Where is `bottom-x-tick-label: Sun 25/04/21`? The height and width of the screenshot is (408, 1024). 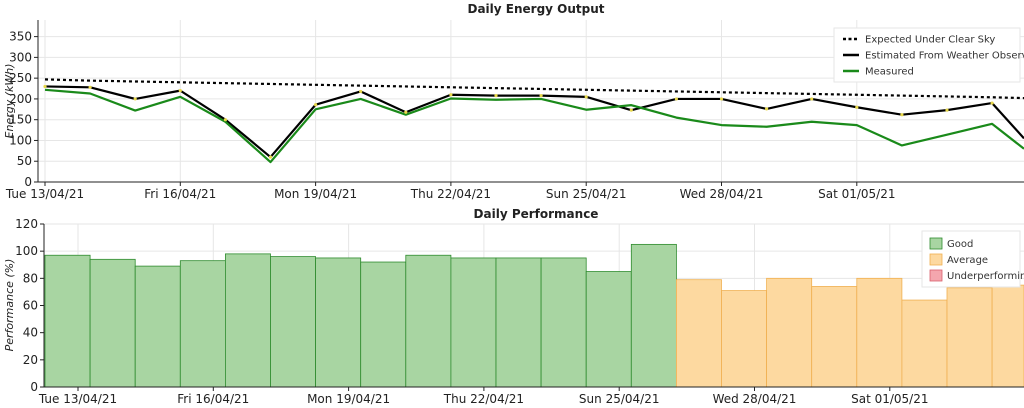 bottom-x-tick-label: Sun 25/04/21 is located at coordinates (619, 399).